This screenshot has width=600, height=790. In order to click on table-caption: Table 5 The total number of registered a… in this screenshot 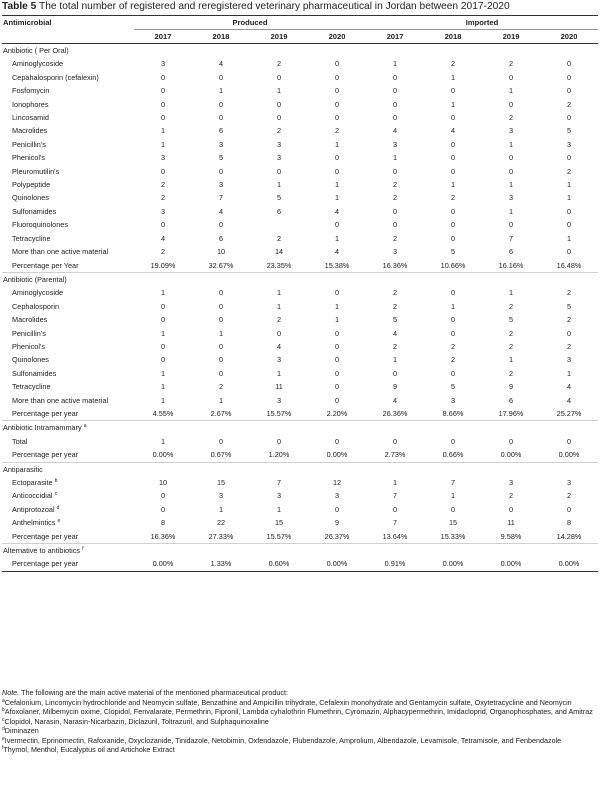, I will do `click(300, 7)`.